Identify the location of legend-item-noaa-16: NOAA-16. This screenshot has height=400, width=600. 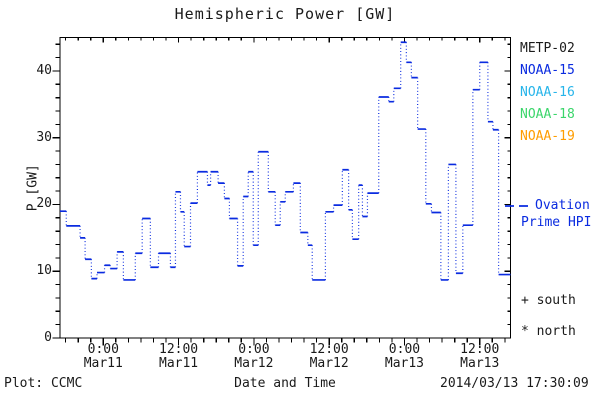
(547, 92).